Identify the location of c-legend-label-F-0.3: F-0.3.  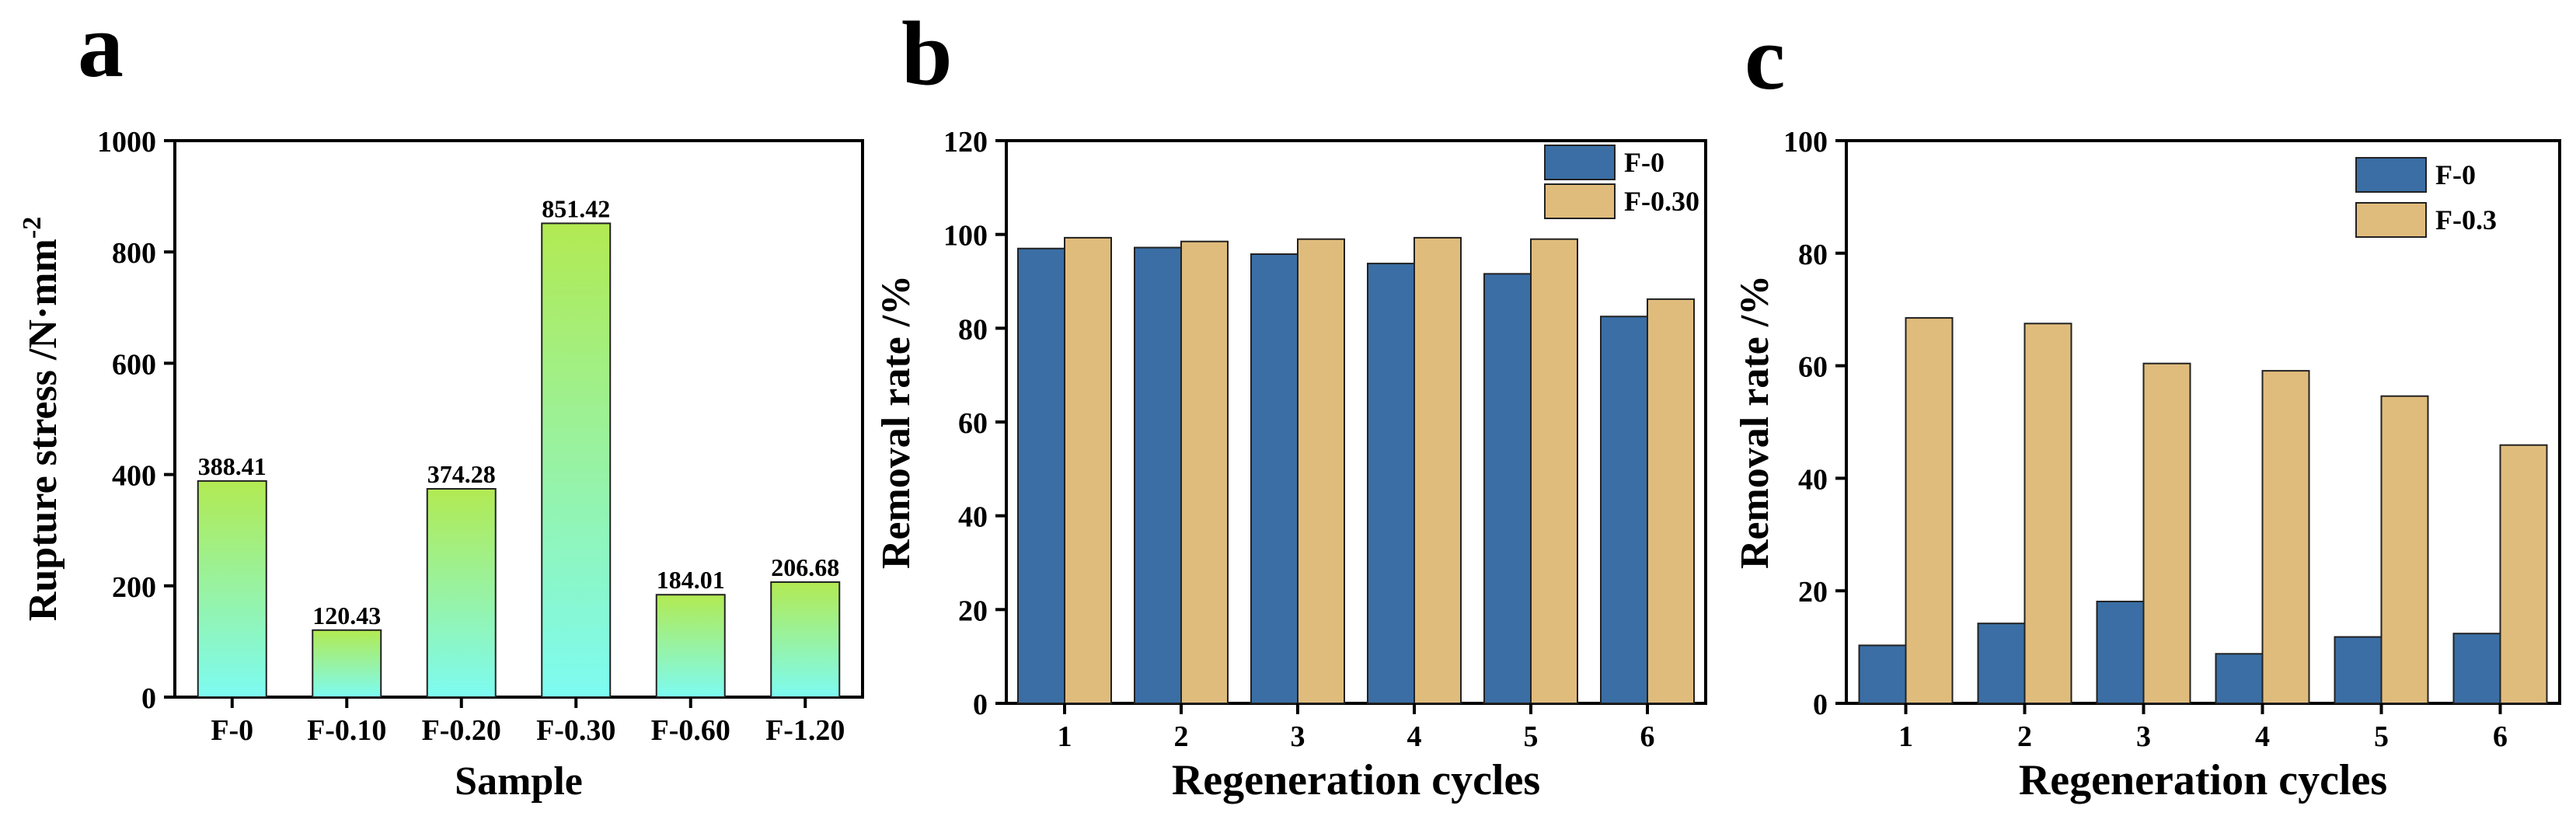
(2466, 220).